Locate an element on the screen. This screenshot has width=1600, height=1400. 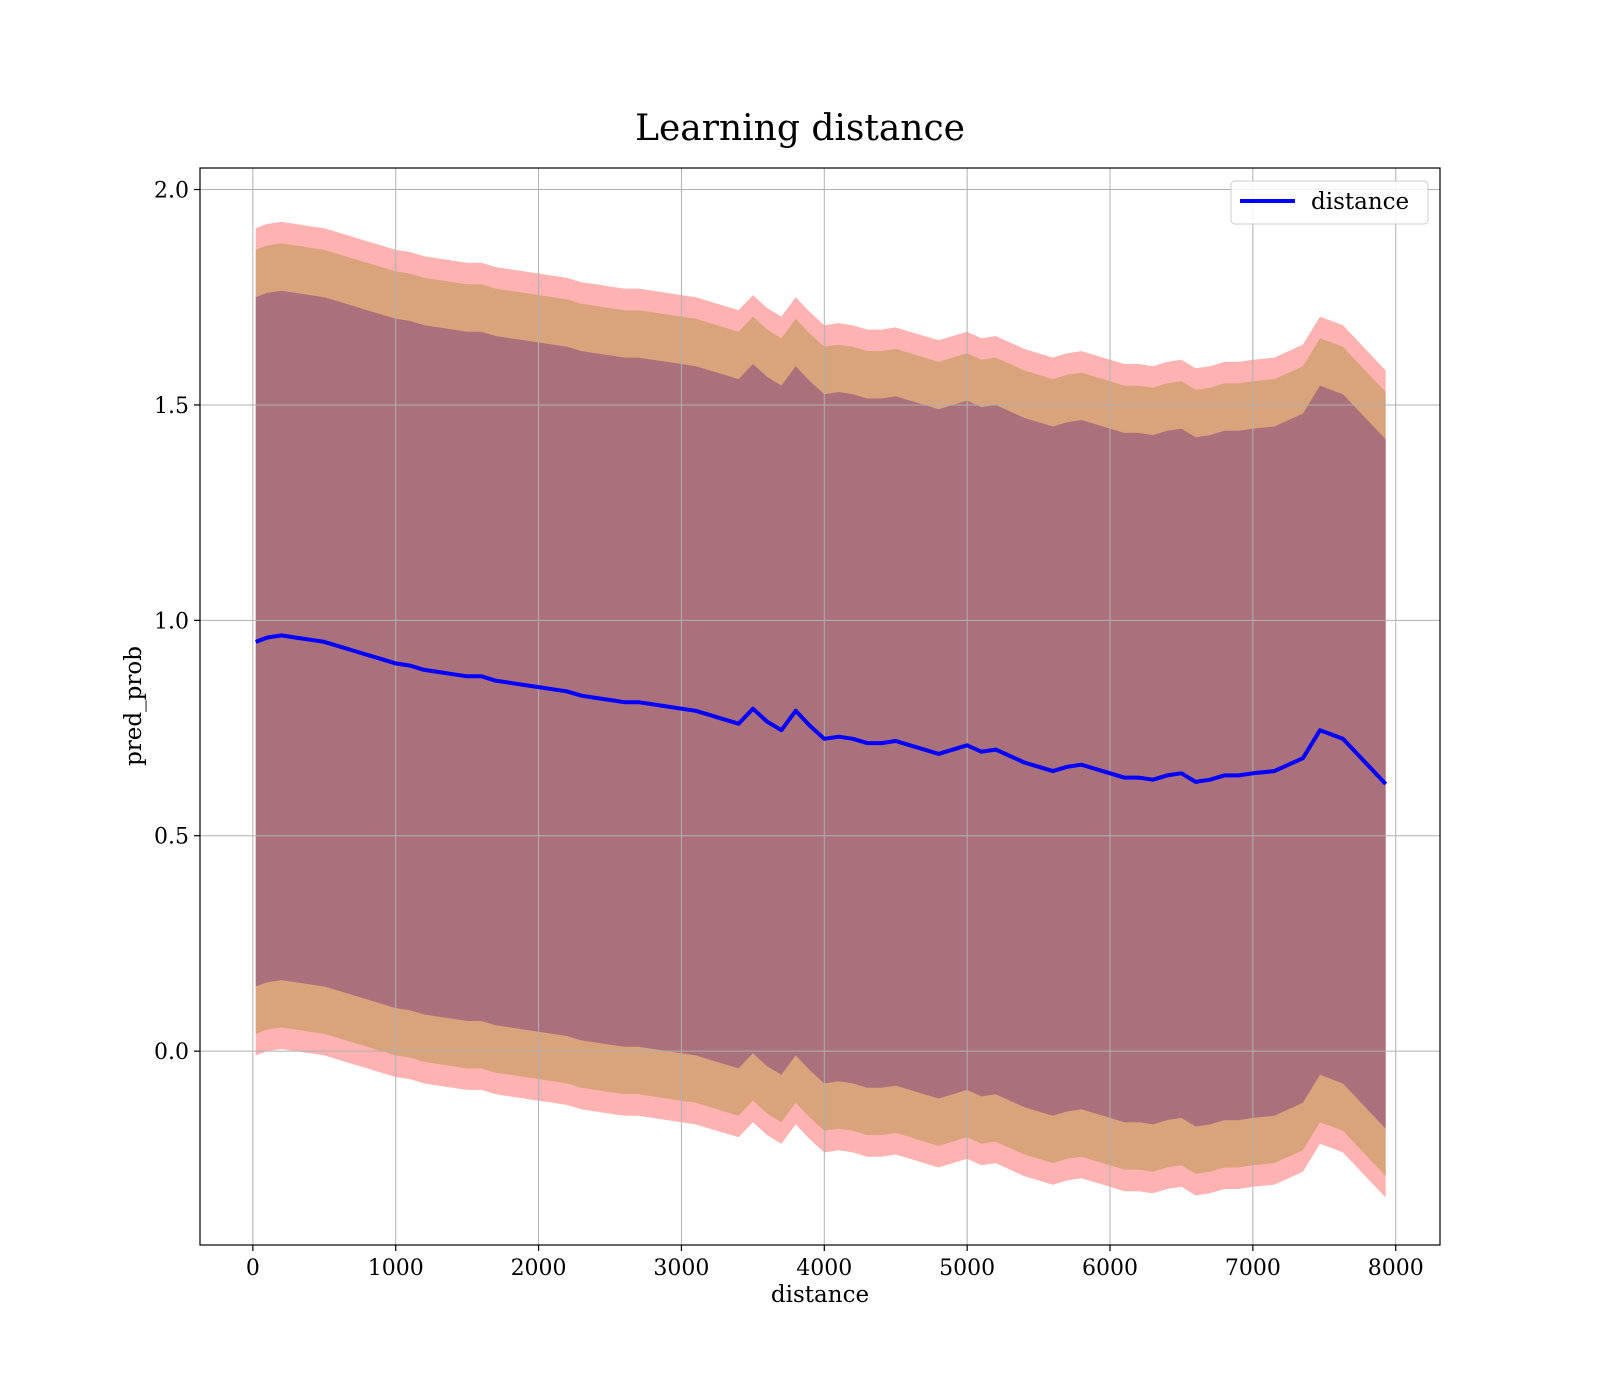
legend-box is located at coordinates (1329, 202).